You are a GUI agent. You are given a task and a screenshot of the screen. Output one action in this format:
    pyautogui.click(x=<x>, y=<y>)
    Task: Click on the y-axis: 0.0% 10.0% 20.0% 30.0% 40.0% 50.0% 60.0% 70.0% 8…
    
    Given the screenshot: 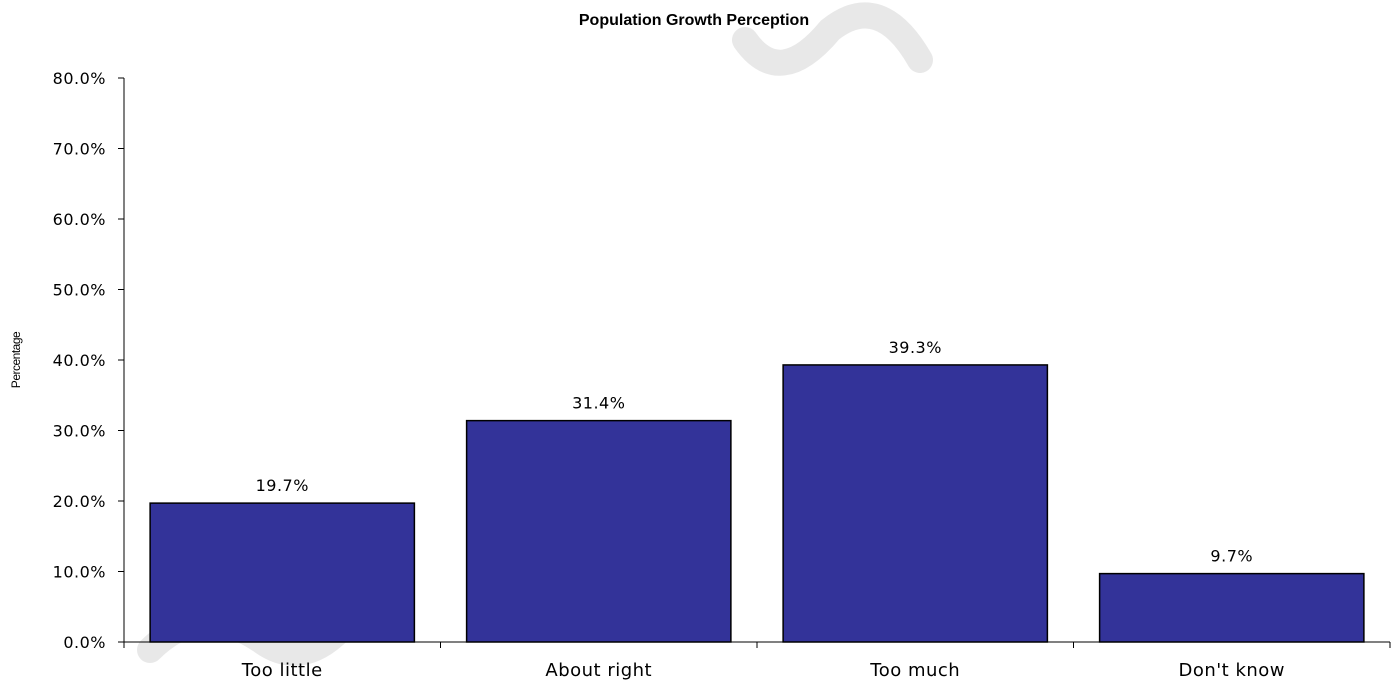 What is the action you would take?
    pyautogui.click(x=89, y=360)
    